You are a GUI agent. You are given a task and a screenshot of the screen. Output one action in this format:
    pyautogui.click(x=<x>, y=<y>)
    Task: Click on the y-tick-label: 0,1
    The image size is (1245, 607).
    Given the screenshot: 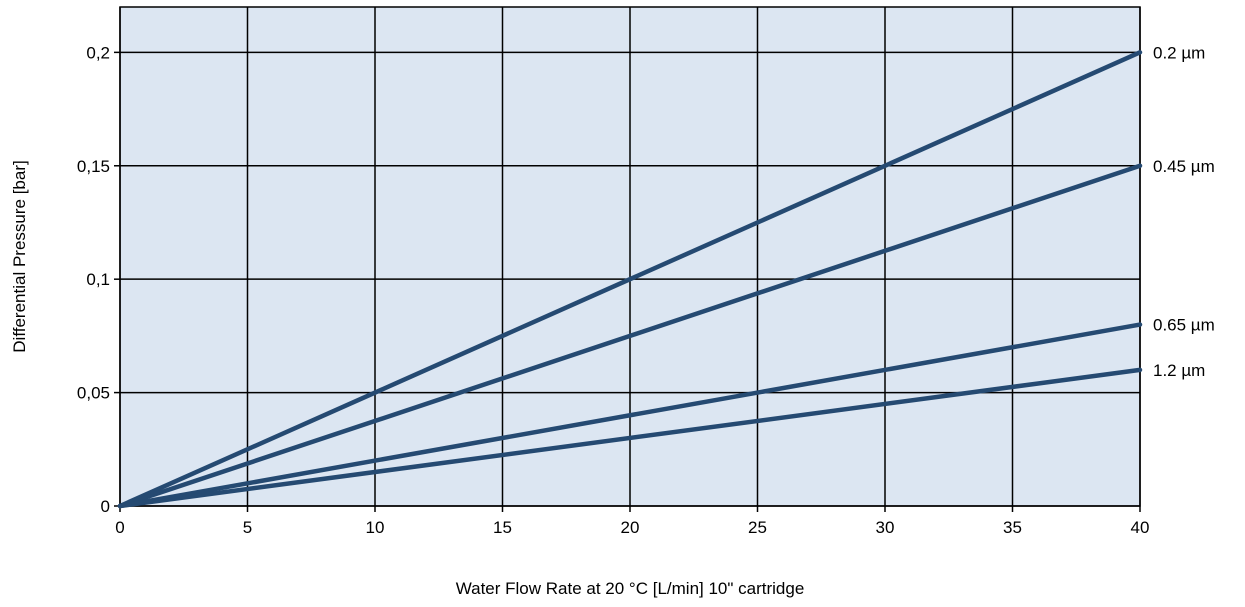 What is the action you would take?
    pyautogui.click(x=98, y=279)
    